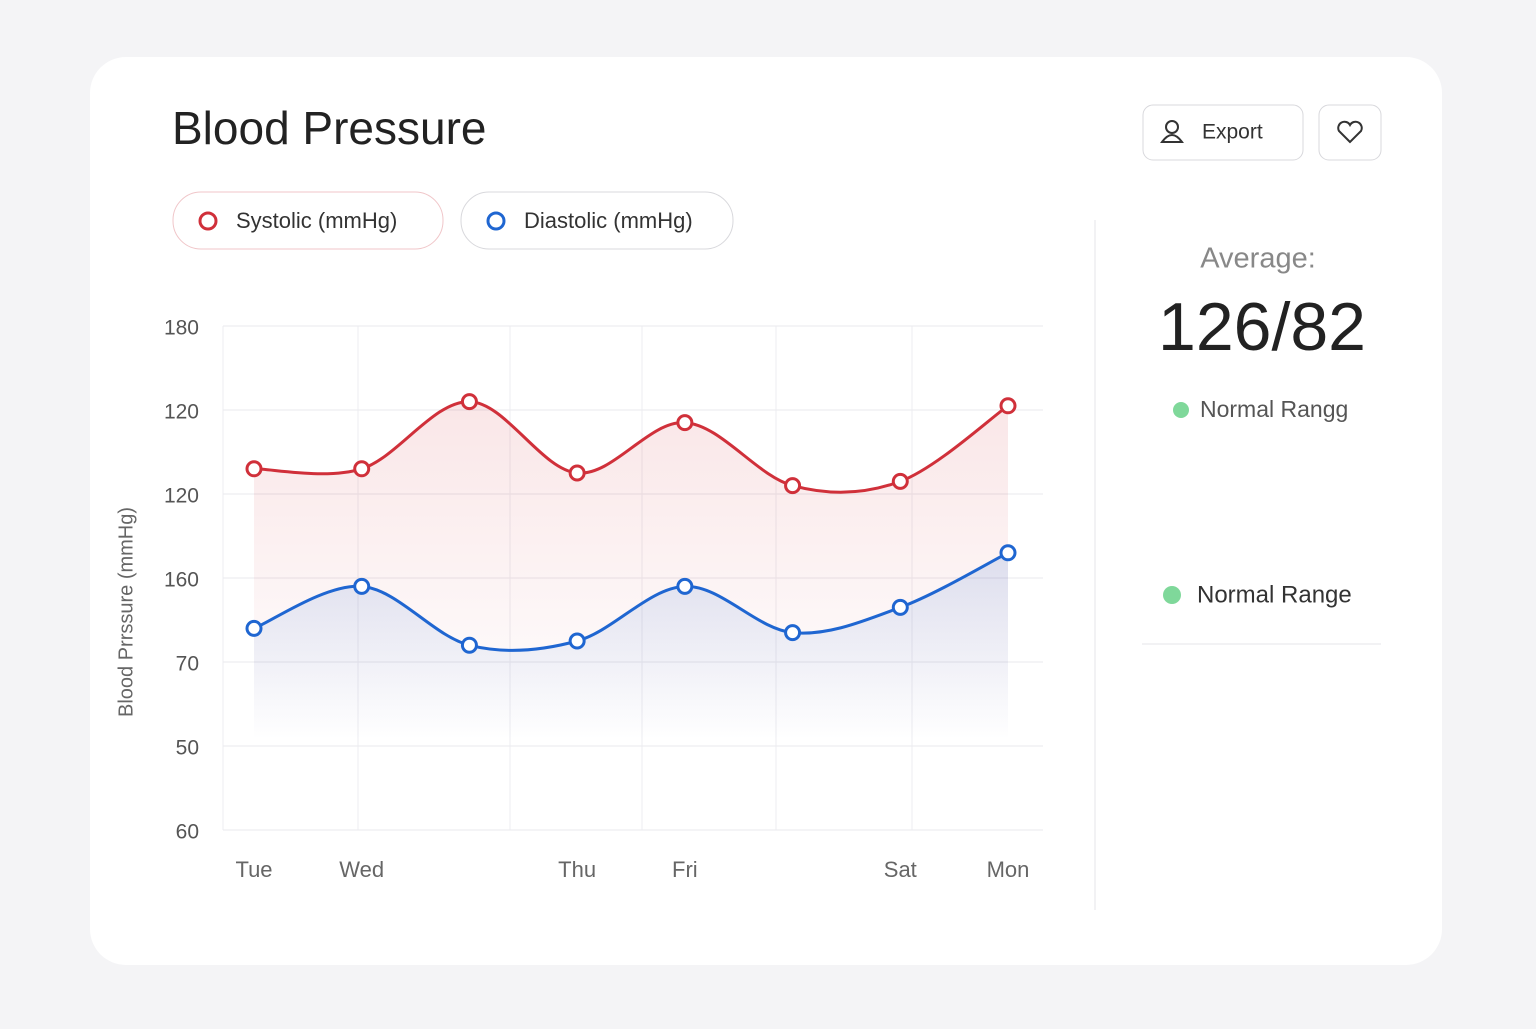 This screenshot has width=1536, height=1029. I want to click on title: Blood Pressure, so click(329, 128).